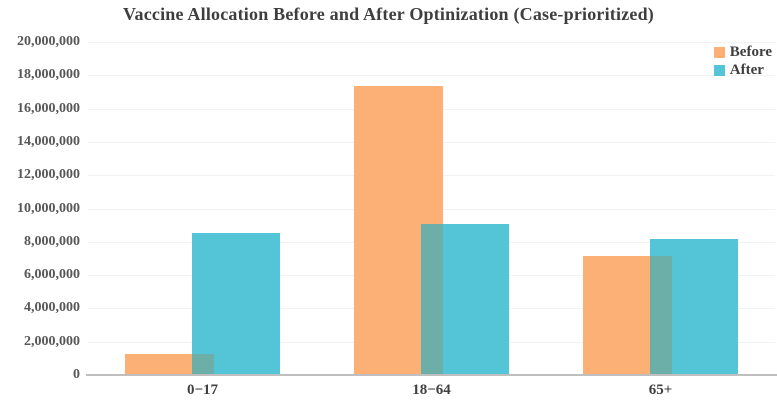 Image resolution: width=777 pixels, height=406 pixels. I want to click on y-tick-label: 2,000,000, so click(52, 341).